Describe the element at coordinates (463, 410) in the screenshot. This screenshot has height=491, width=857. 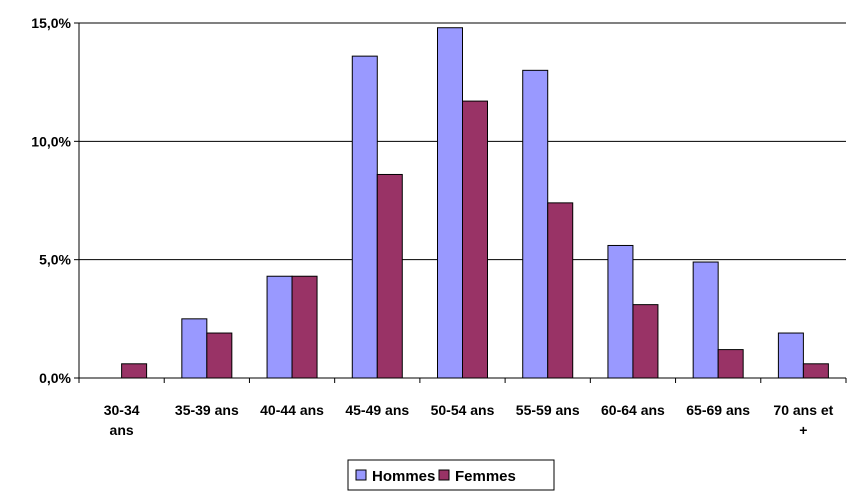
I see `x-tick-label: 50-54 ans` at that location.